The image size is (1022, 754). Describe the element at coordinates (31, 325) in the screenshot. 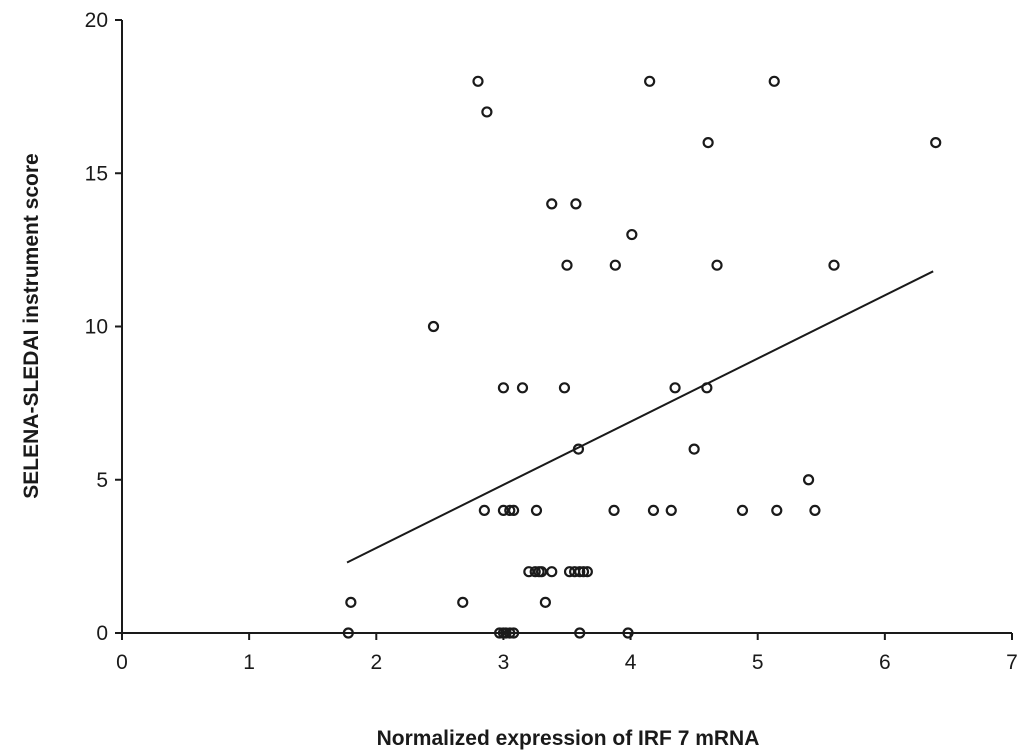

I see `y-axis-title: SELENA-SLEDAI instrument score` at that location.